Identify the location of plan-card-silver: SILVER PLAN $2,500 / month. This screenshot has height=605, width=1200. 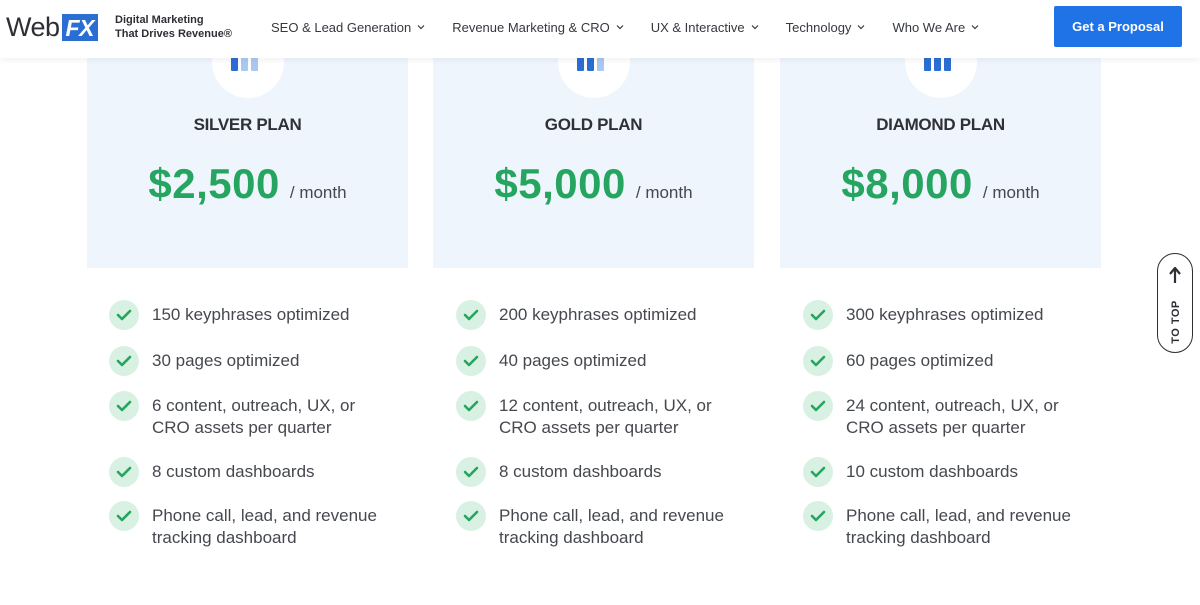
(247, 147).